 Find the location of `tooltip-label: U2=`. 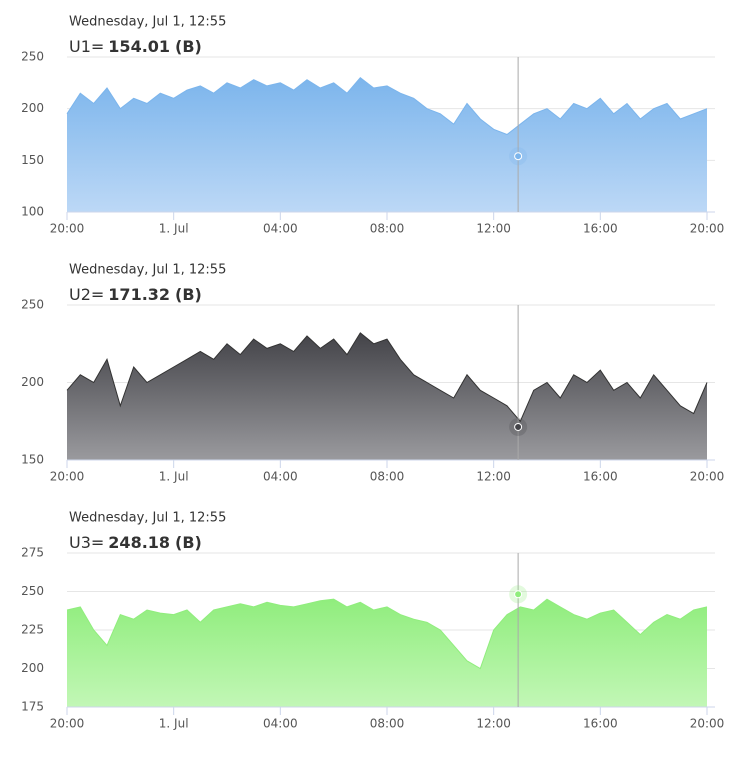

tooltip-label: U2= is located at coordinates (86, 294).